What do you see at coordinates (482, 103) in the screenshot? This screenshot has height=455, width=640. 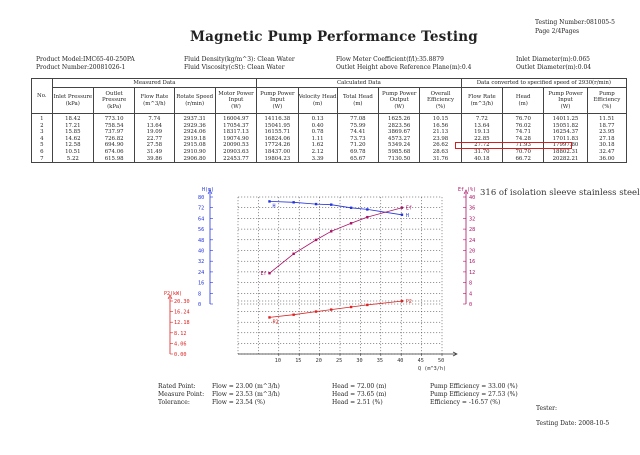 I see `column-header-unit: (m^3/h)` at bounding box center [482, 103].